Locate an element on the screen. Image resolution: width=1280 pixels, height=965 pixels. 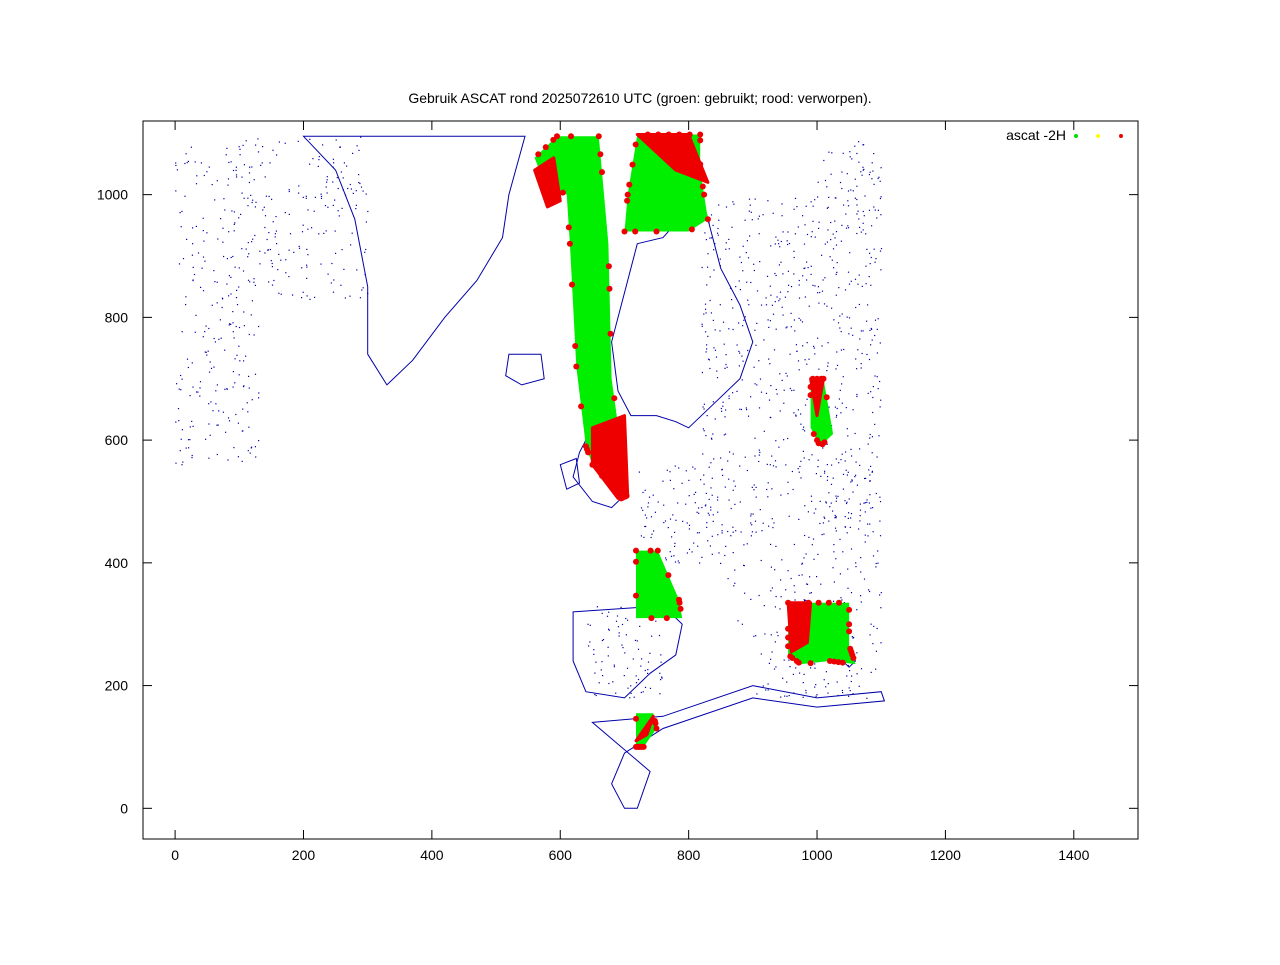
coastline-outline is located at coordinates (738, 747).